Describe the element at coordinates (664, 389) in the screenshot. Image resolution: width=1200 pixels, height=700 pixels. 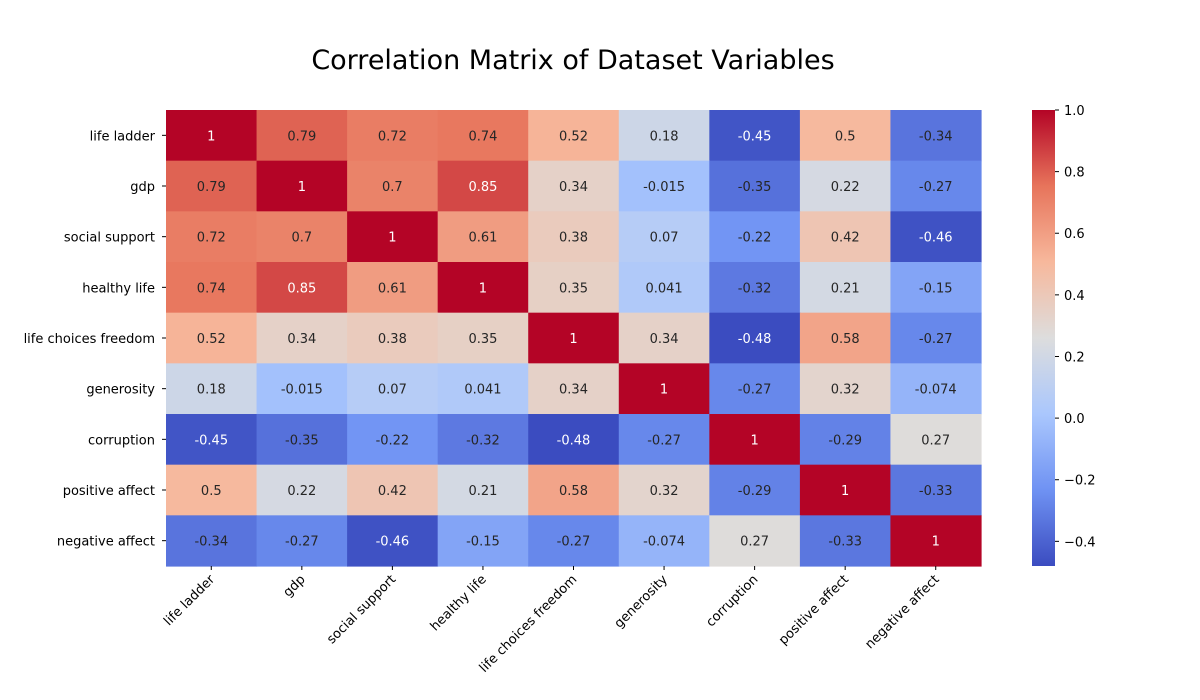
I see `heatmap-cell-generosity-generosity` at that location.